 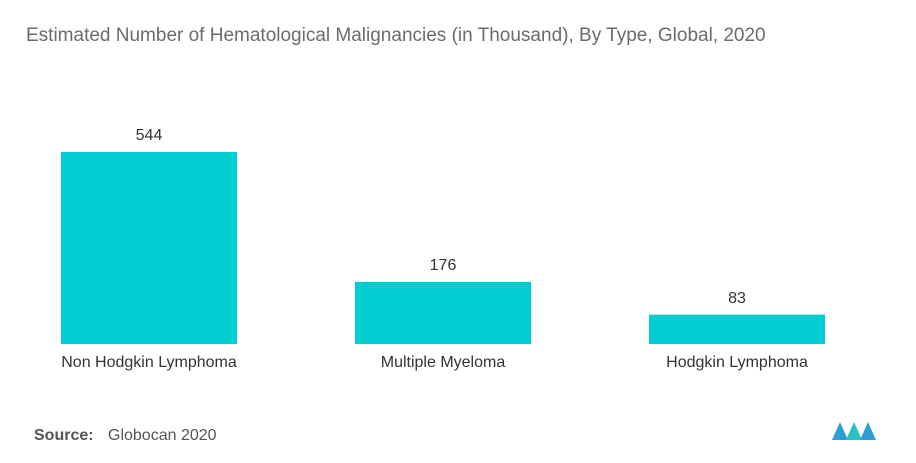 I want to click on source-label: Source:, so click(x=64, y=435).